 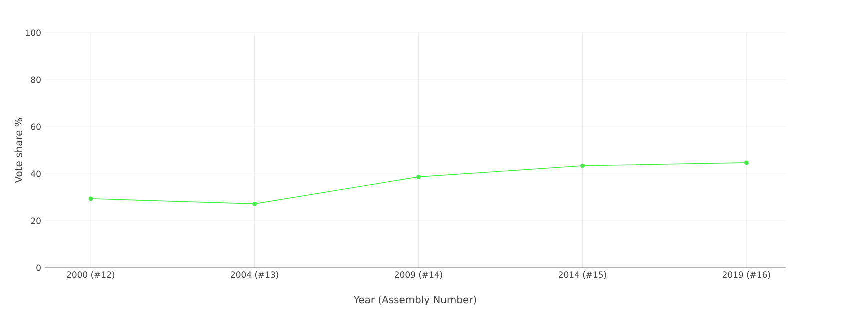 I want to click on x-tick-label: 2014 (#15), so click(x=582, y=276).